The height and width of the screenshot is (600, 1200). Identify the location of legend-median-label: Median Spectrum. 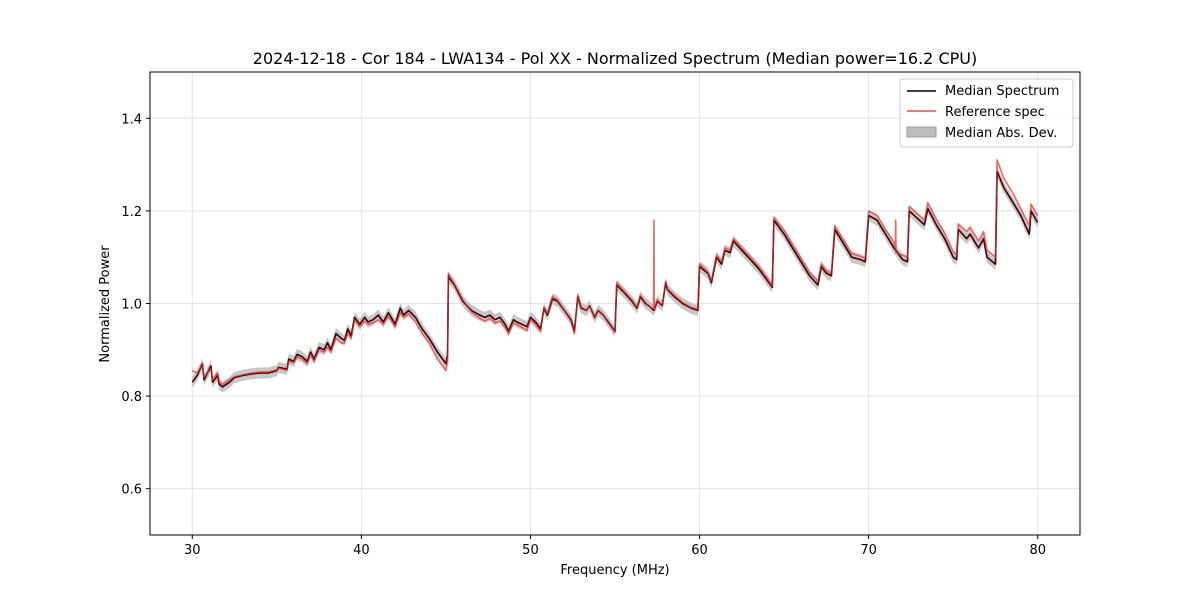
(1002, 91).